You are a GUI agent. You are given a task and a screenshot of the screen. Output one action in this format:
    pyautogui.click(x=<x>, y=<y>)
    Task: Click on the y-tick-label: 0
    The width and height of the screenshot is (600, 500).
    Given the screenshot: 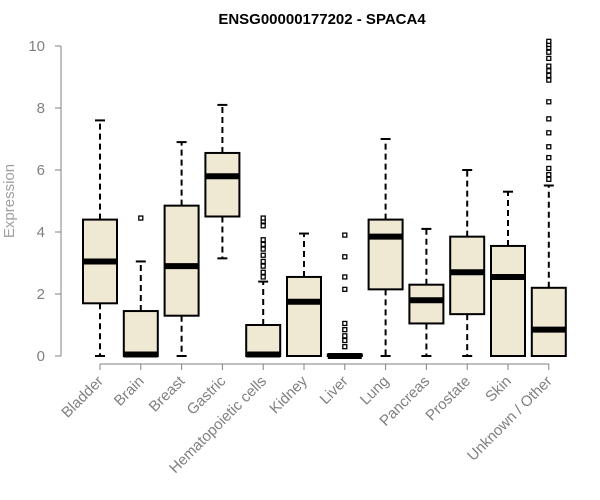 What is the action you would take?
    pyautogui.click(x=41, y=356)
    